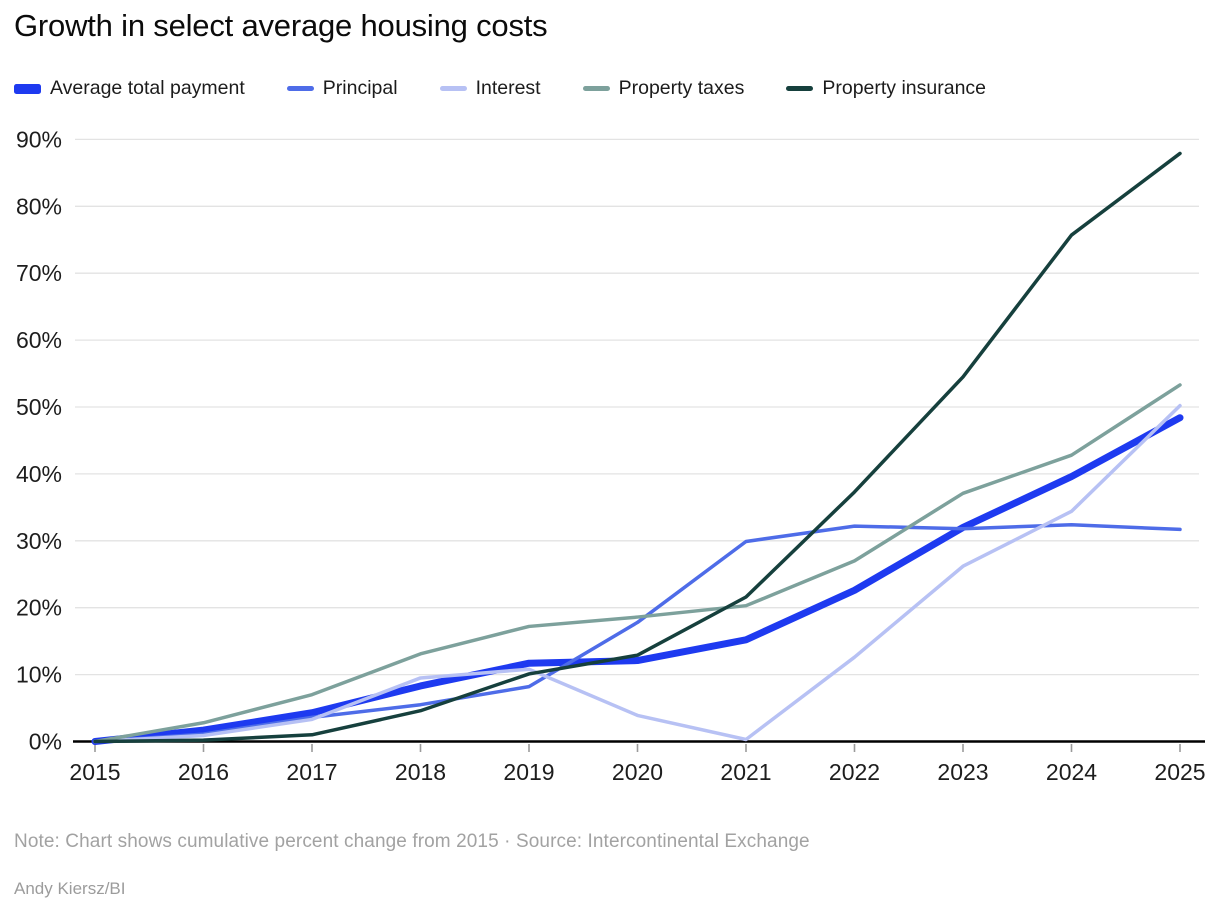 This screenshot has width=1220, height=918. I want to click on legend-label-property-taxes: Property taxes, so click(681, 88).